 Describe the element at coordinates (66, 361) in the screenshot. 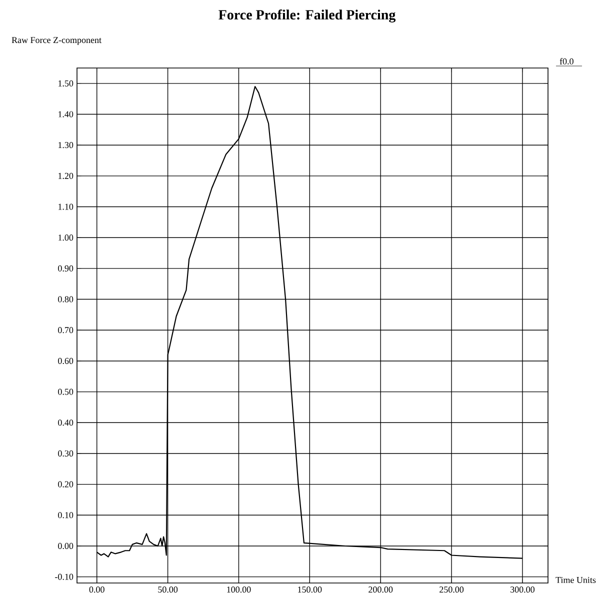

I see `y-tick-label: 0.60` at that location.